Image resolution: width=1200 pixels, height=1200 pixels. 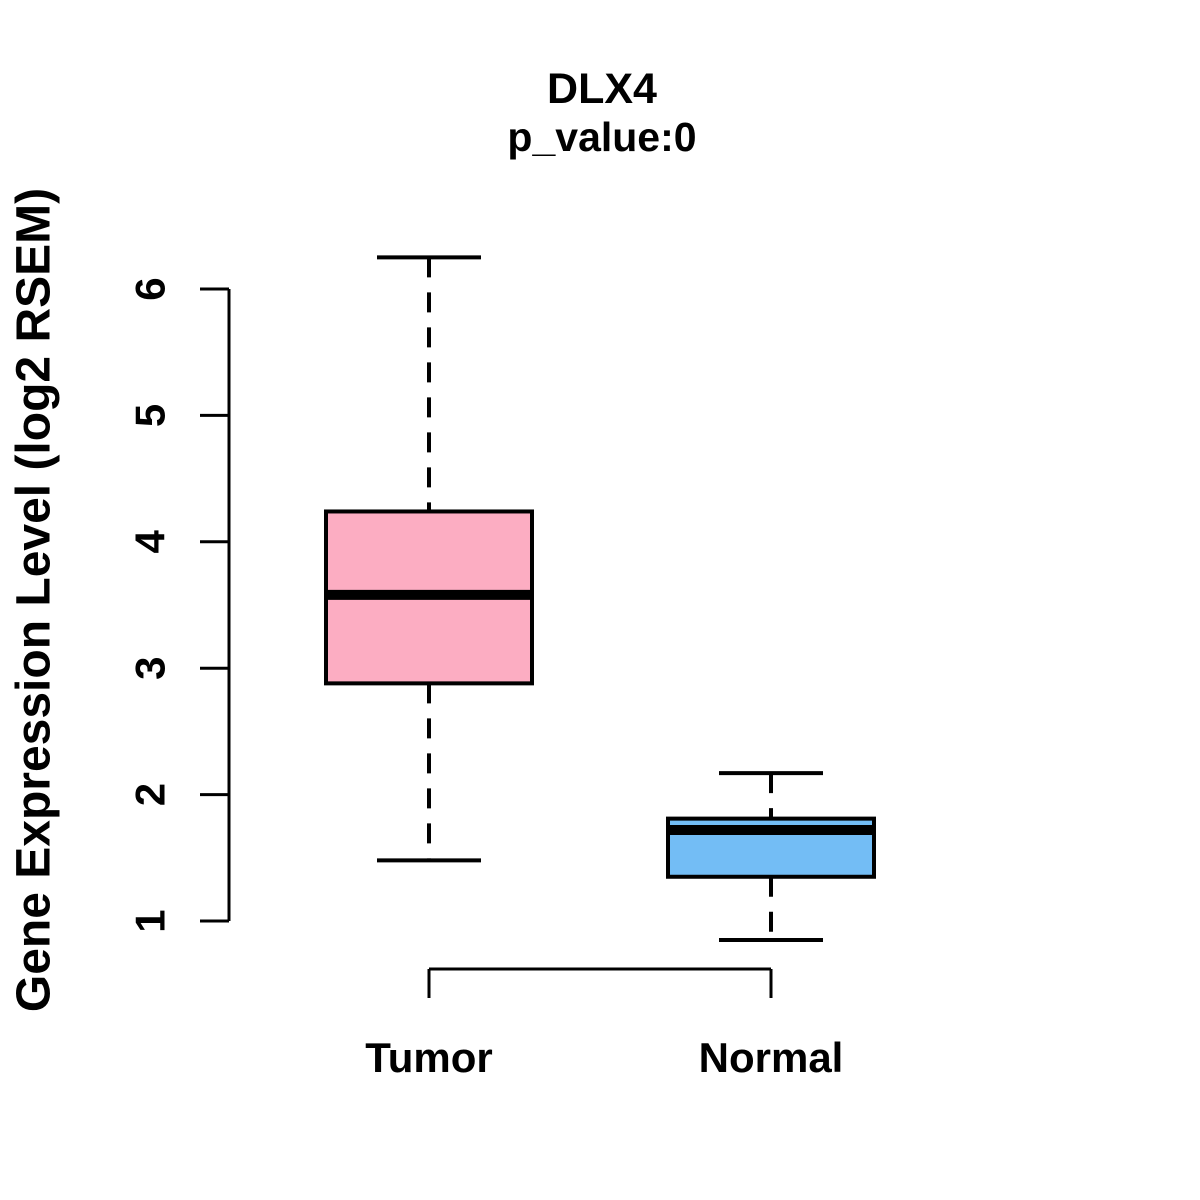 What do you see at coordinates (602, 89) in the screenshot?
I see `chart-title: DLX4` at bounding box center [602, 89].